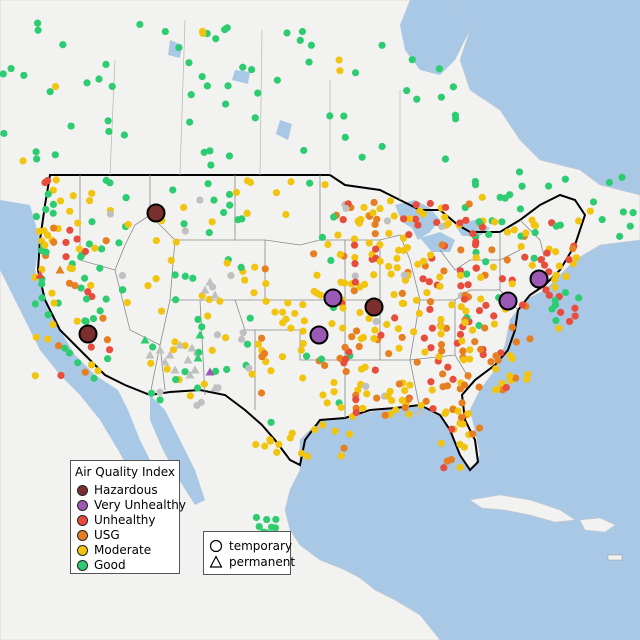 Image resolution: width=640 pixels, height=640 pixels. Describe the element at coordinates (319, 335) in the screenshot. I see `large-station-marker` at that location.